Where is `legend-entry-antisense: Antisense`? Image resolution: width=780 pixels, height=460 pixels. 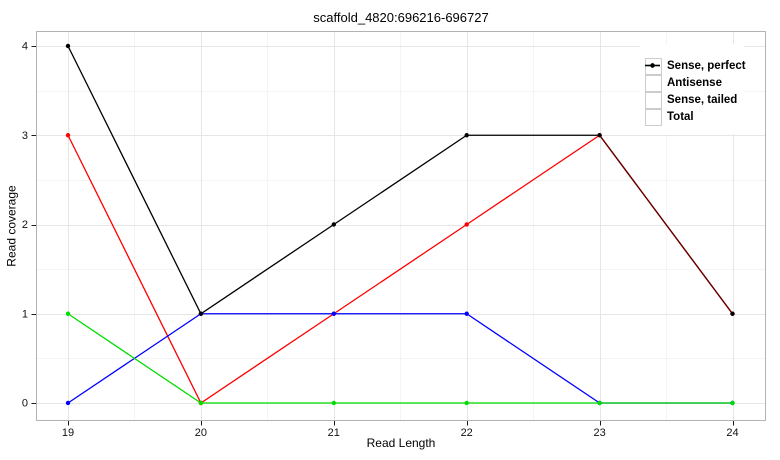
legend-entry-antisense: Antisense is located at coordinates (695, 77).